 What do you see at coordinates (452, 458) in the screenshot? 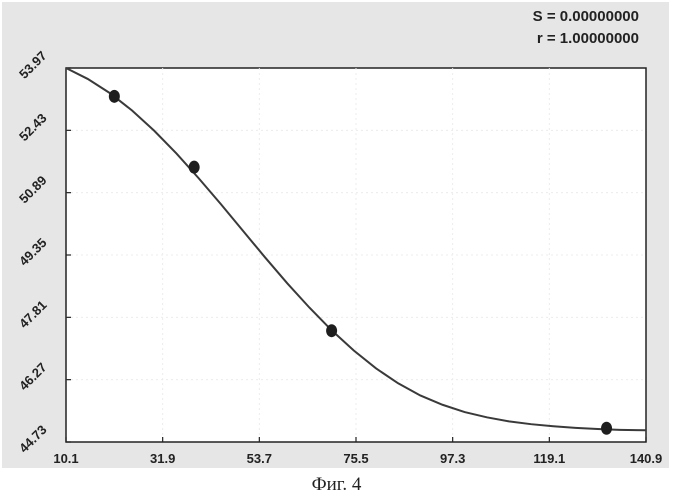
I see `x-tick-label: 97.3` at bounding box center [452, 458].